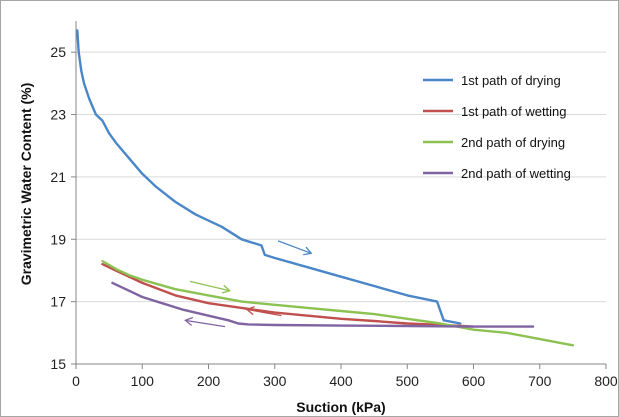 This screenshot has width=619, height=417. I want to click on x-tick-label: 700, so click(540, 381).